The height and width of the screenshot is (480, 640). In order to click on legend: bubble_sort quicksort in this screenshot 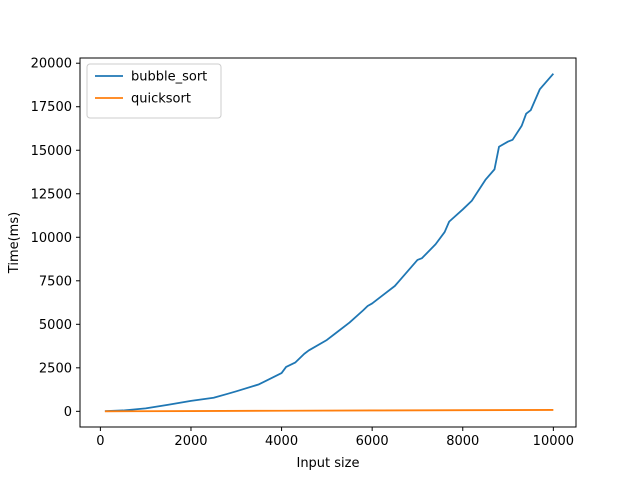, I will do `click(154, 91)`.